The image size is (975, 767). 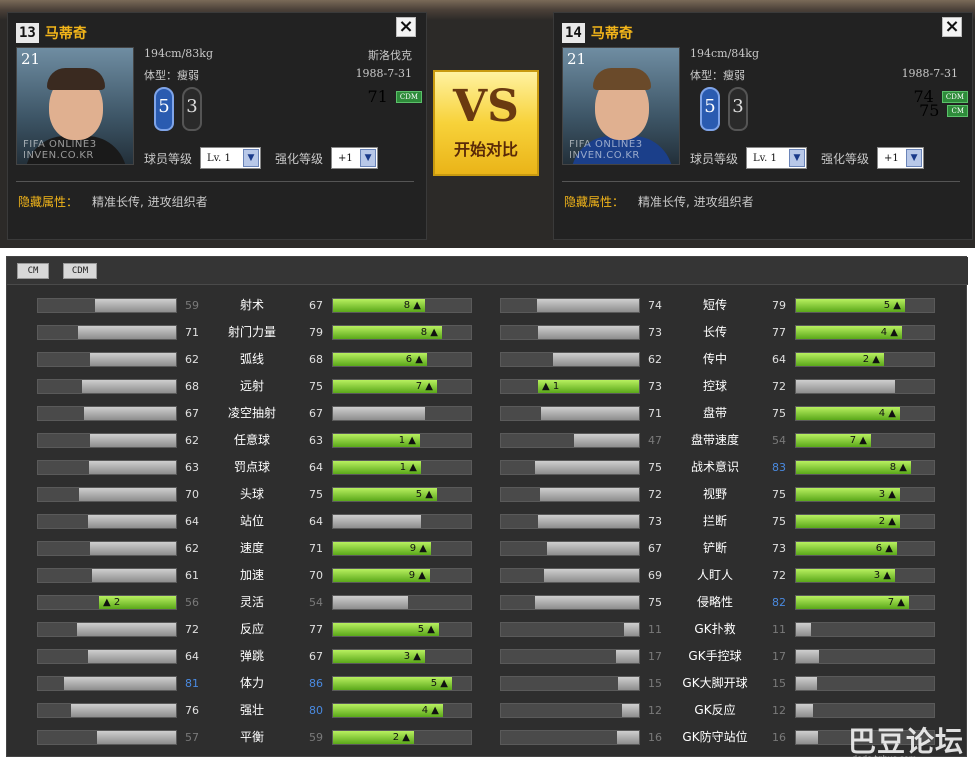 What do you see at coordinates (316, 629) in the screenshot?
I see `stat-value-player-2: 77` at bounding box center [316, 629].